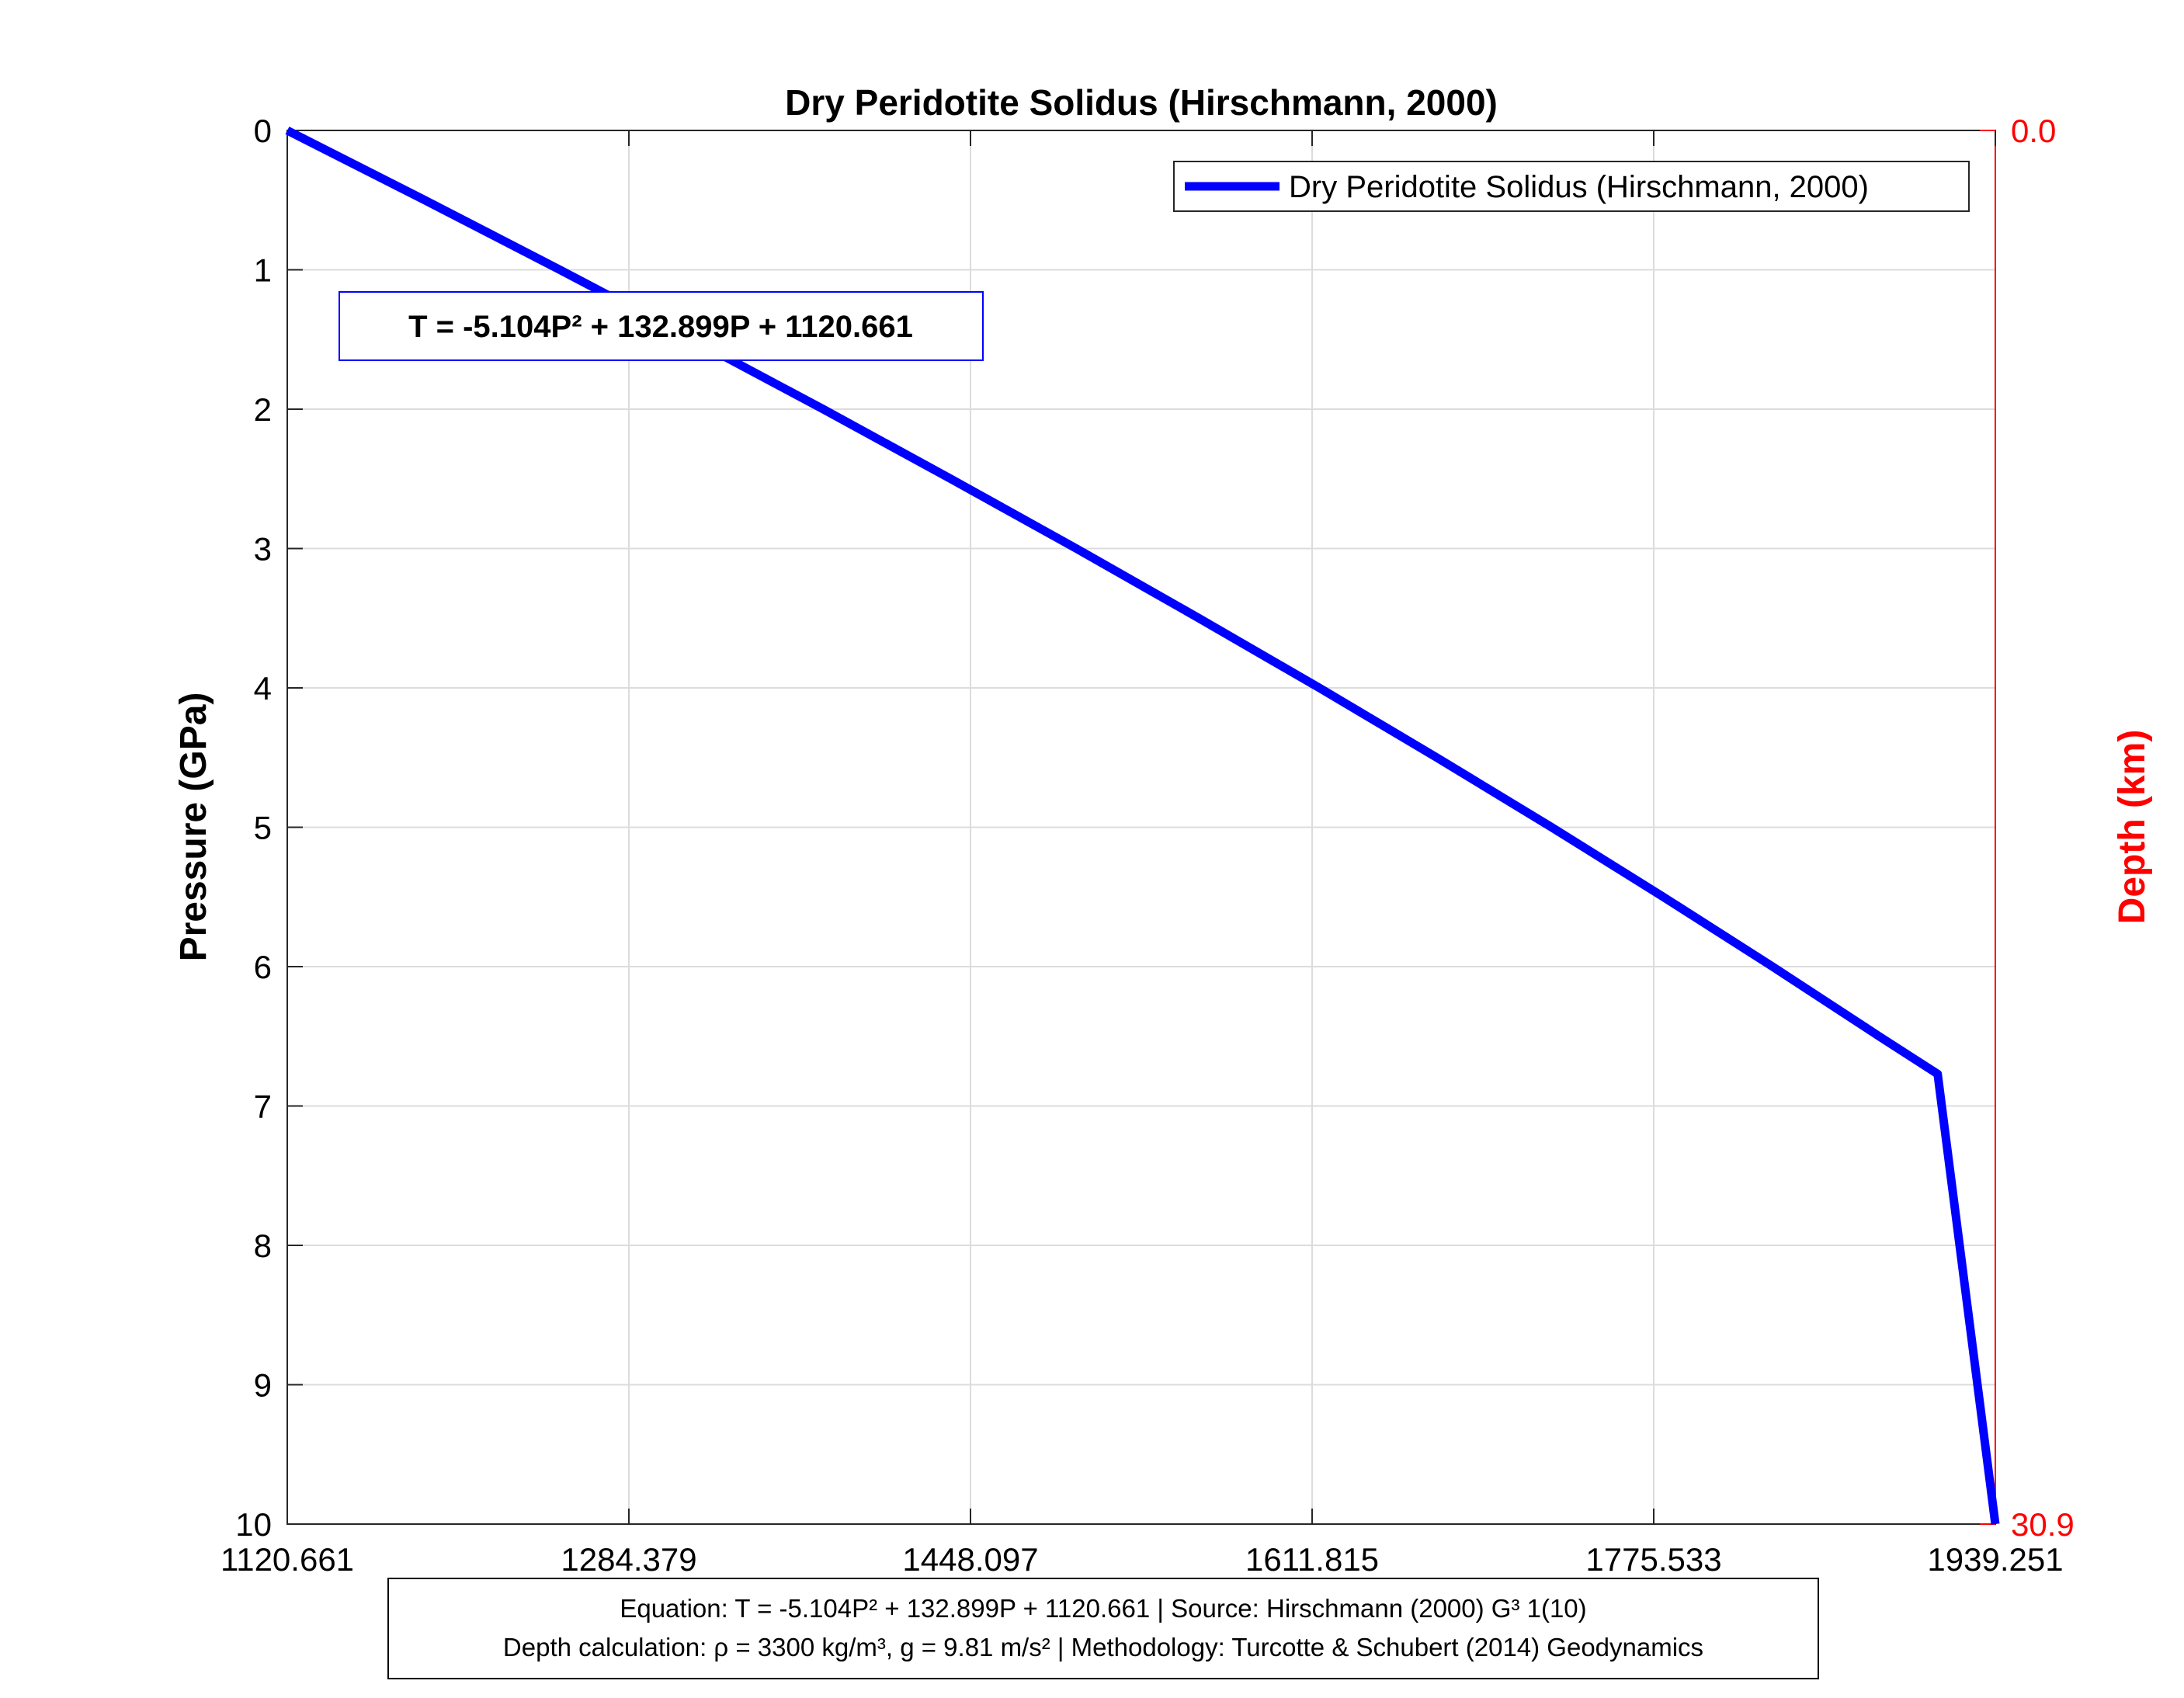 This screenshot has height=1698, width=2184. I want to click on equation-text: T = -5.104P² + 132.899P + 1120.661, so click(660, 327).